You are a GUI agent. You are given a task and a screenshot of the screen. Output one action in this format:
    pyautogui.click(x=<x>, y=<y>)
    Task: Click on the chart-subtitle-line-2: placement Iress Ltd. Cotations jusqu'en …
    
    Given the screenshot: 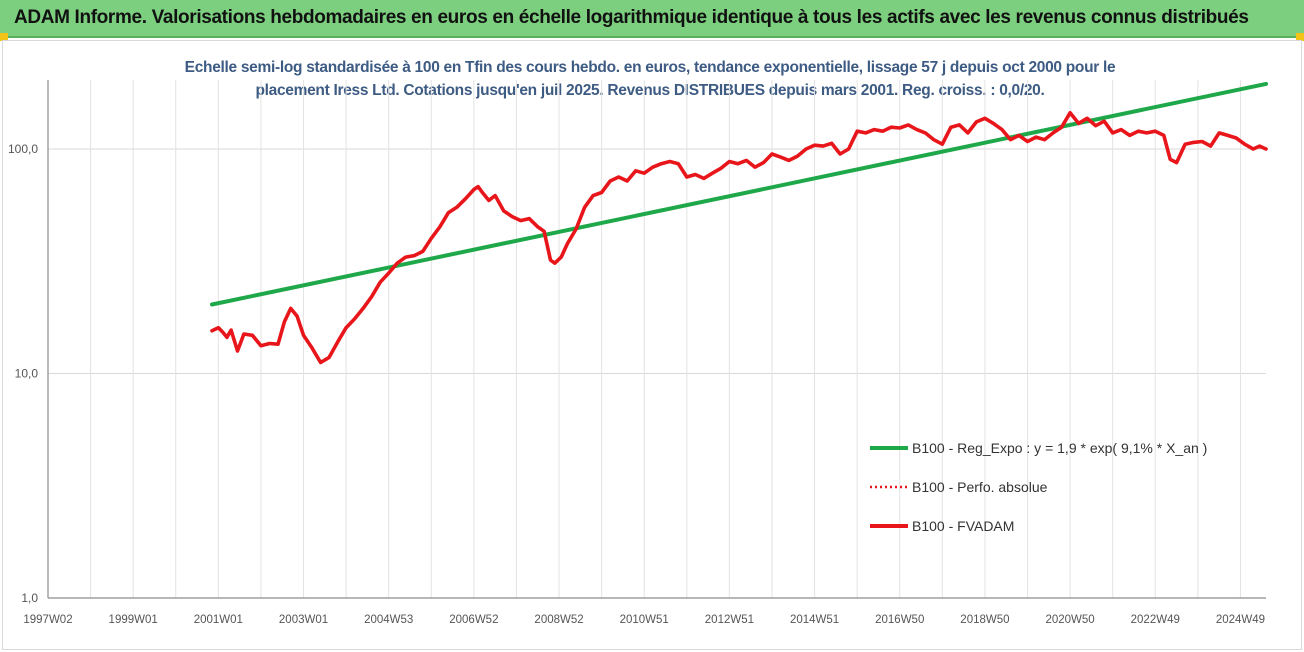 What is the action you would take?
    pyautogui.click(x=650, y=90)
    